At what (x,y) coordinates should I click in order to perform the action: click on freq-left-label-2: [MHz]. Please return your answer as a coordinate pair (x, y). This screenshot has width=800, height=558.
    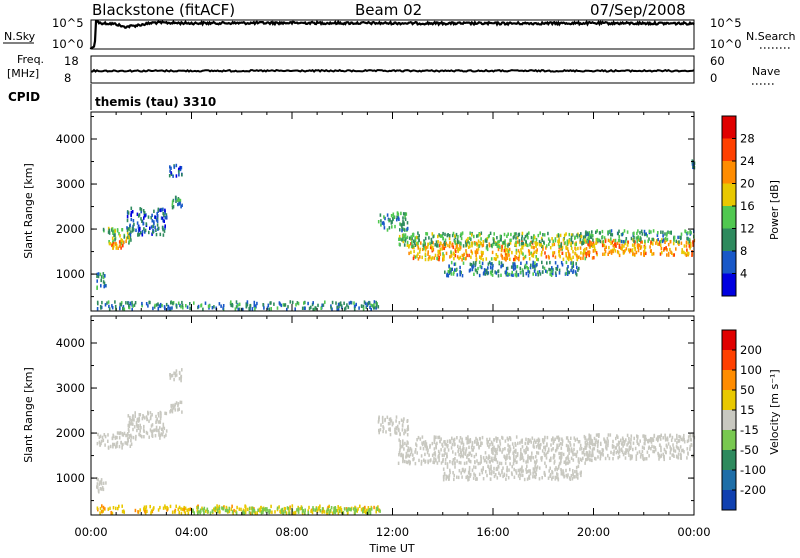
    Looking at the image, I should click on (23, 73).